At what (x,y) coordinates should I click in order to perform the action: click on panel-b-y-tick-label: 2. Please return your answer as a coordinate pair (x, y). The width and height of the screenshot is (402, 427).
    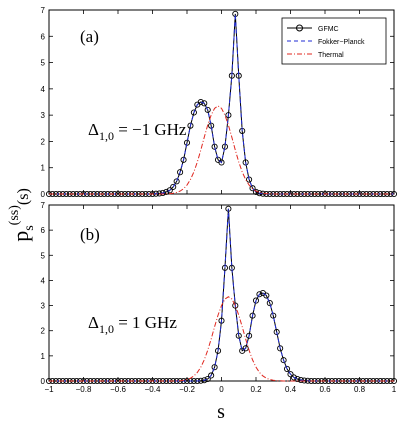
    Looking at the image, I should click on (43, 331).